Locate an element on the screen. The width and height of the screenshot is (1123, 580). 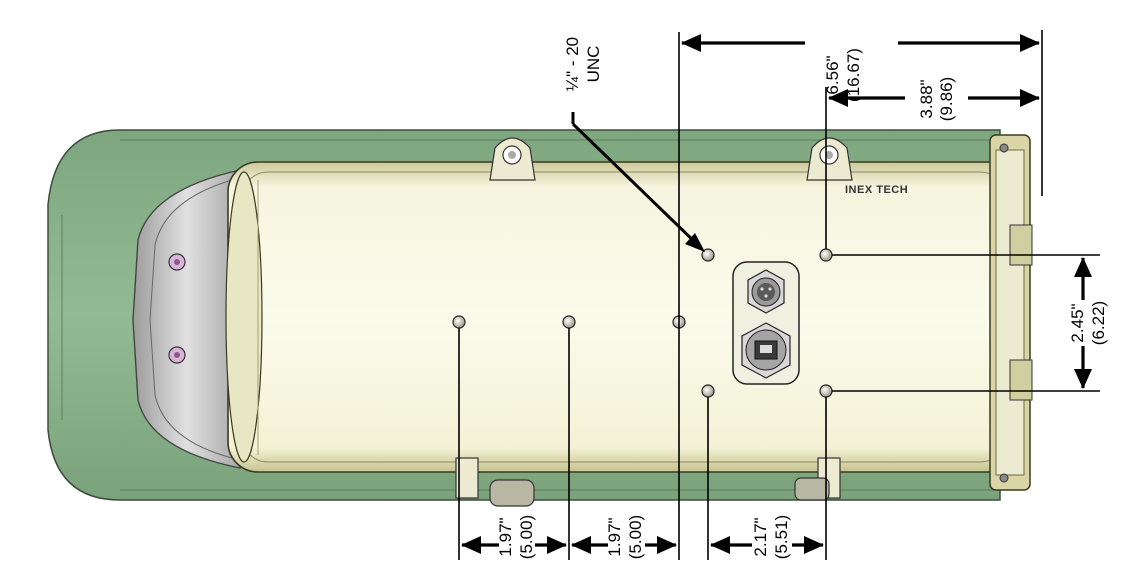
thread-callout: ¼" - 20 UNC is located at coordinates (634, 144).